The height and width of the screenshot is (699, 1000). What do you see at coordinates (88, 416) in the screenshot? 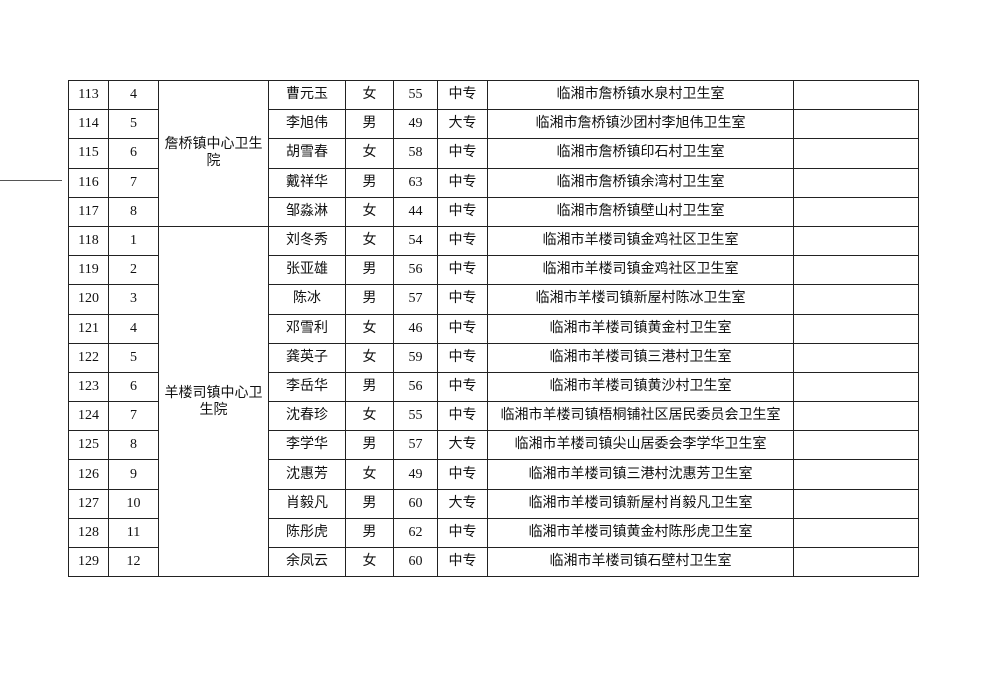
I see `serial-number-cell: 124` at bounding box center [88, 416].